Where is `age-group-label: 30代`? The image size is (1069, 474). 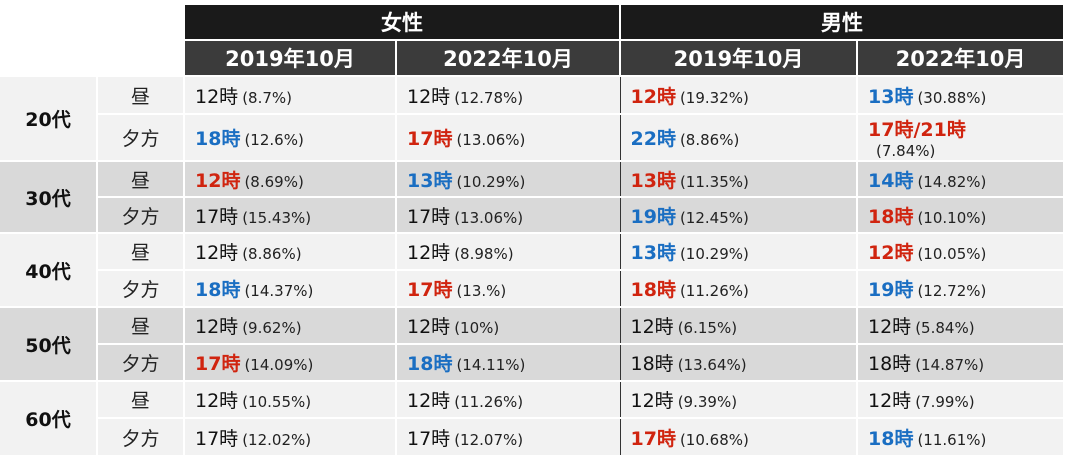 age-group-label: 30代 is located at coordinates (49, 196).